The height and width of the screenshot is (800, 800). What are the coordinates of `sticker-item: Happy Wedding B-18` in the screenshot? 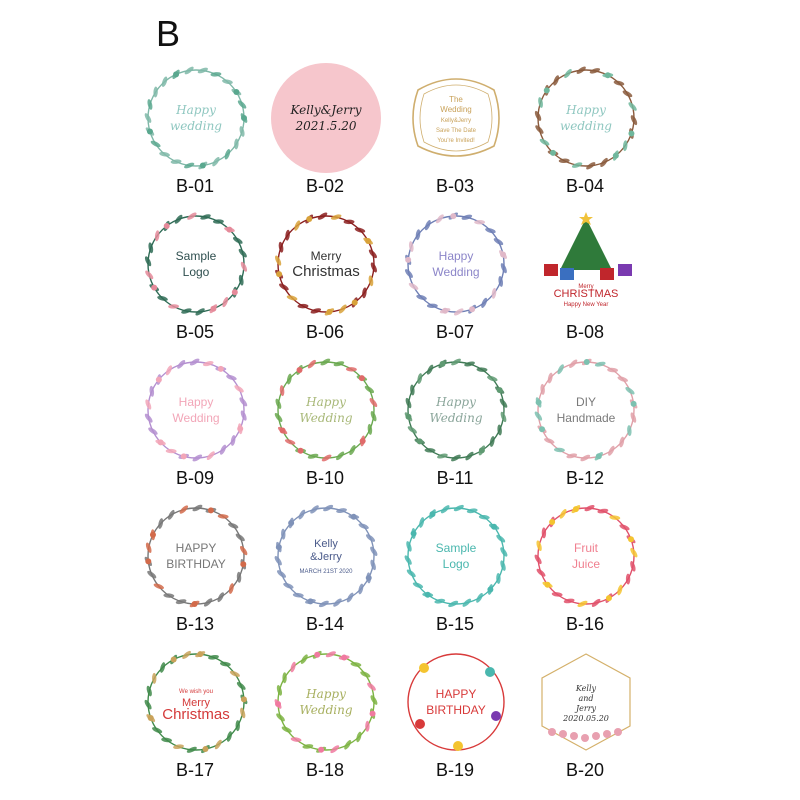 It's located at (325, 719).